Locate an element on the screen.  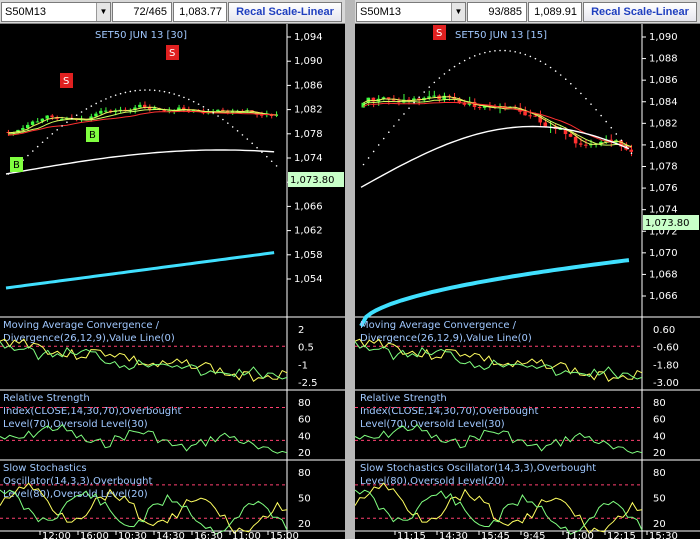
time-tick-label: 11:00 is located at coordinates (579, 535).